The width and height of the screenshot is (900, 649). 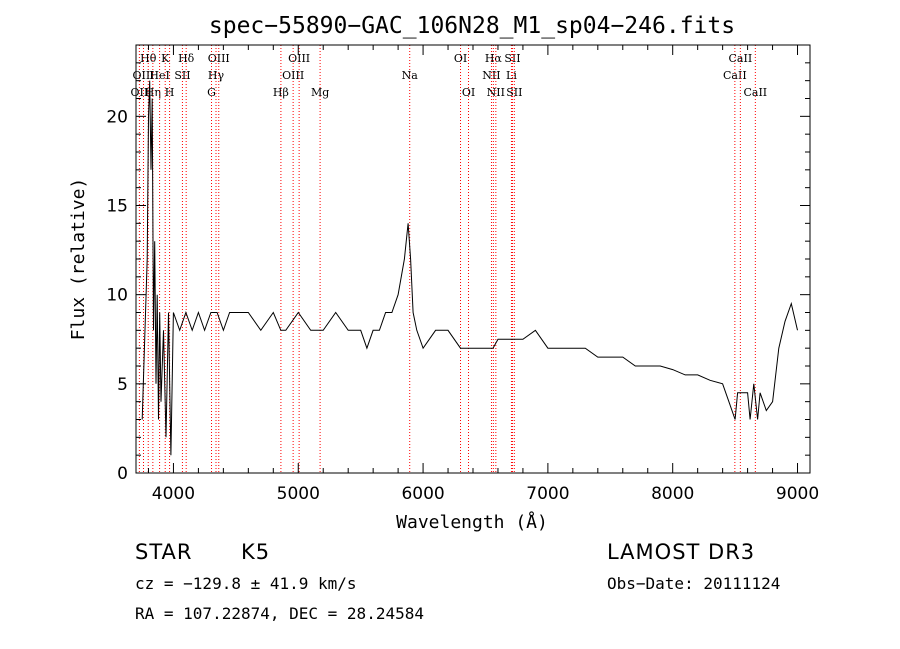 I want to click on line-label: Hδ, so click(x=186, y=58).